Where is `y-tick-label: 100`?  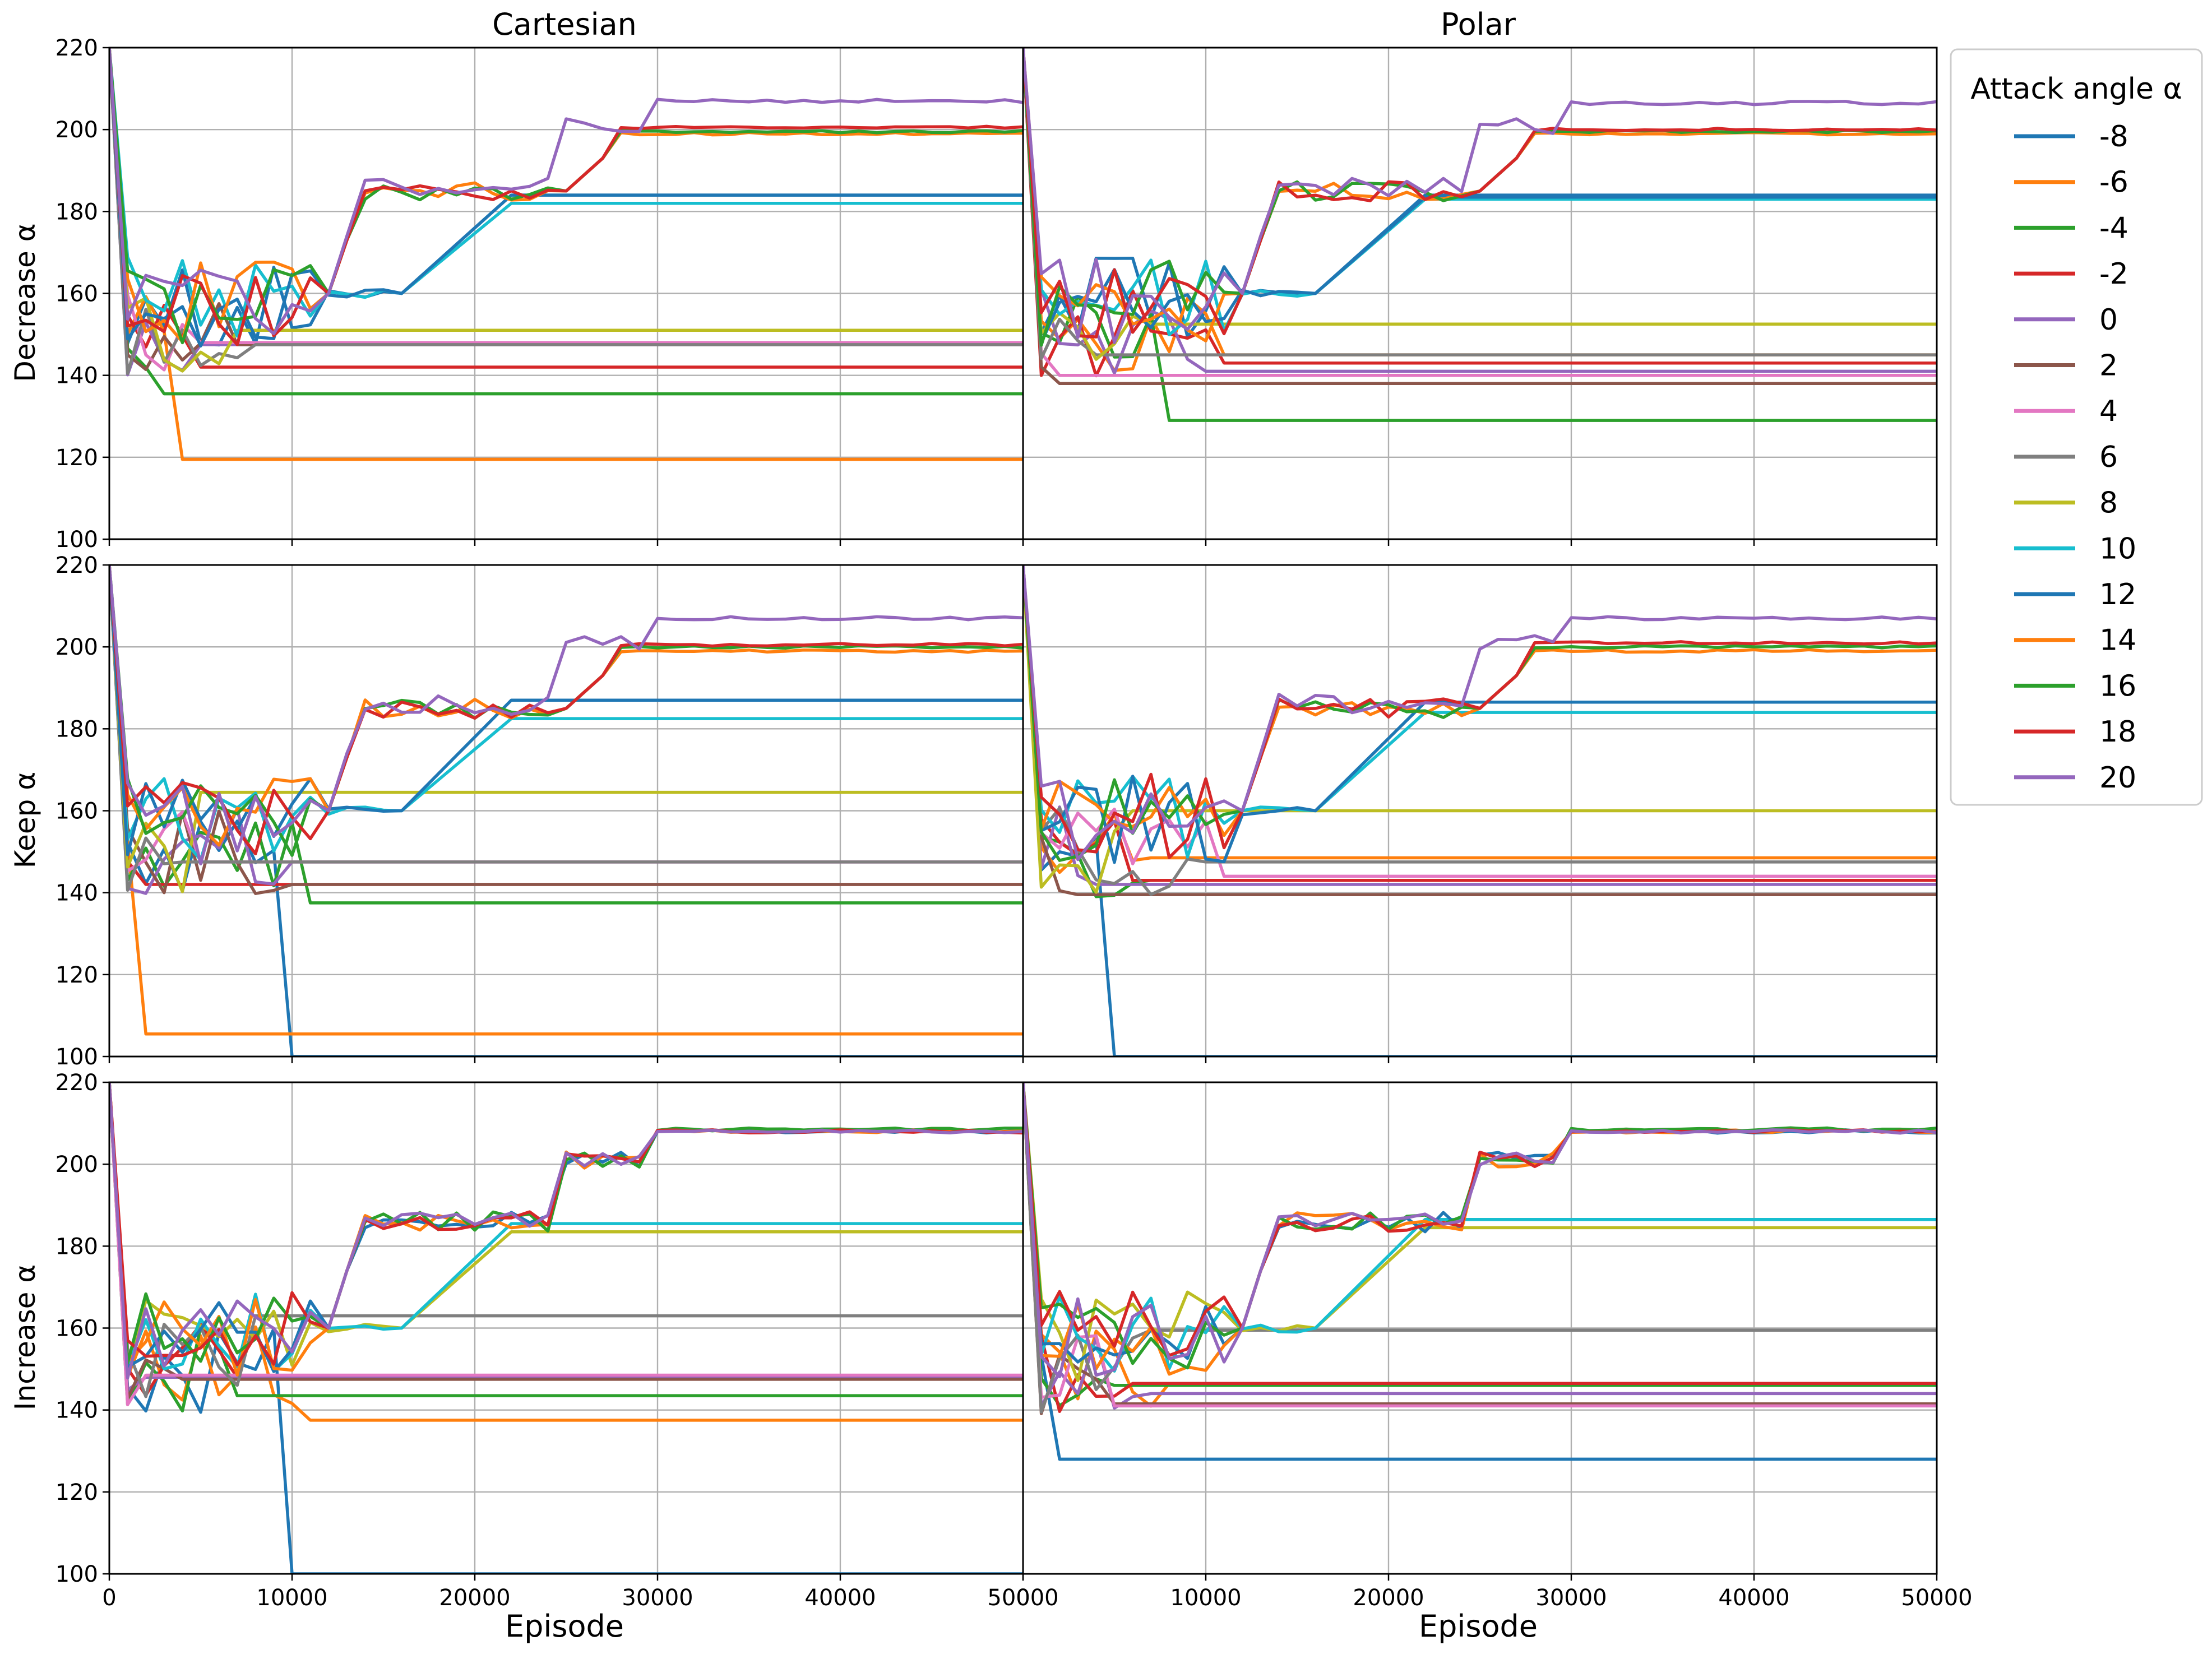 y-tick-label: 100 is located at coordinates (76, 540).